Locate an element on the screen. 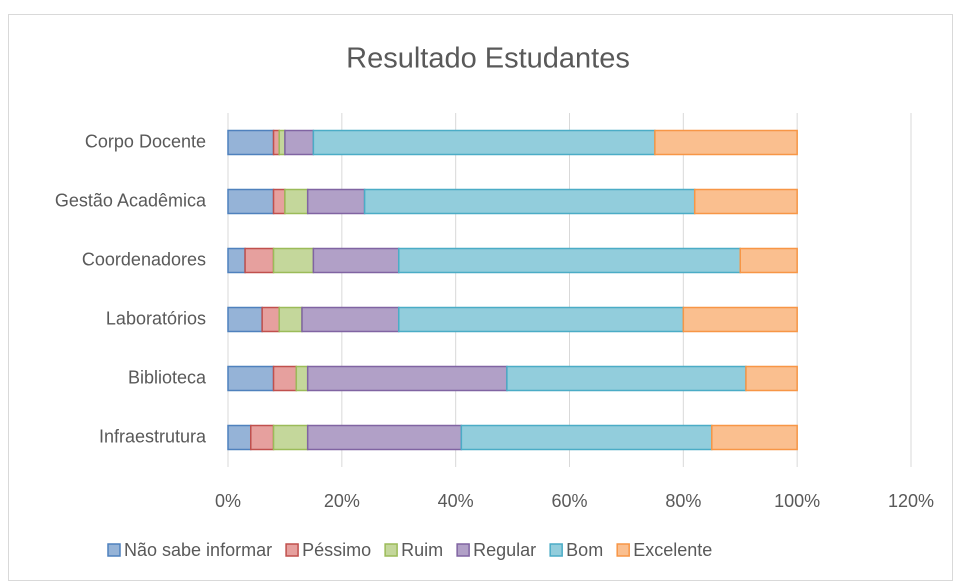  y-tick-label: Biblioteca is located at coordinates (167, 377).